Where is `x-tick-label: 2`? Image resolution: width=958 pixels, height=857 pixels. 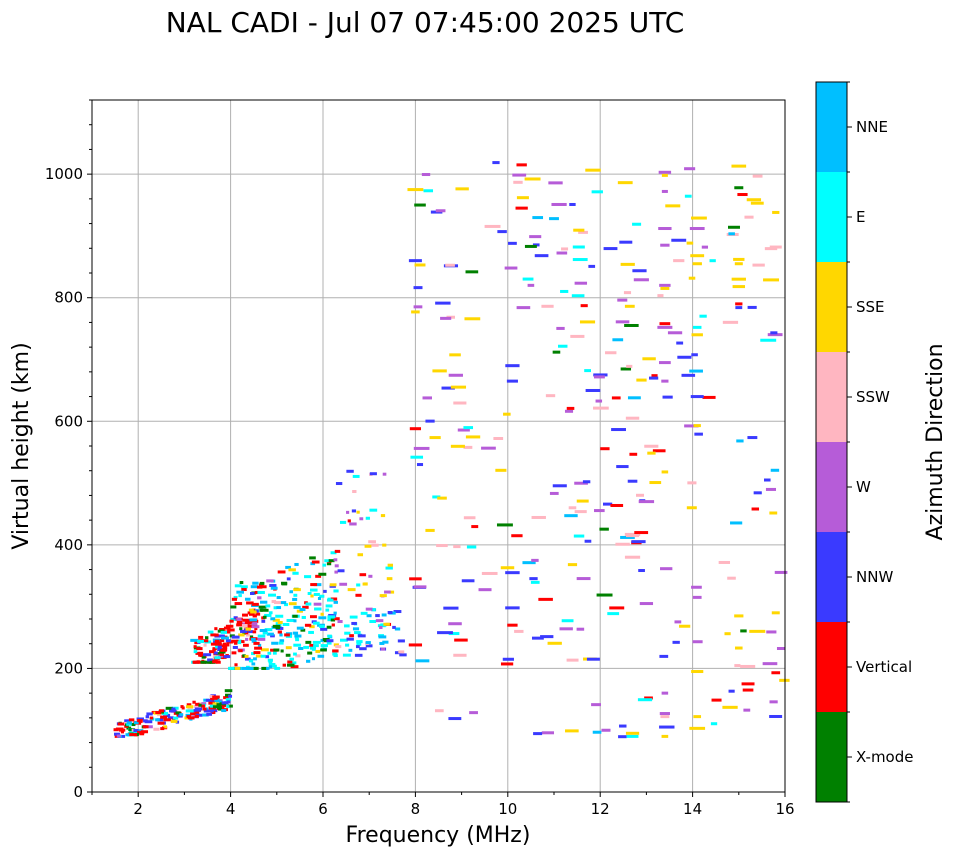
x-tick-label: 2 is located at coordinates (138, 809).